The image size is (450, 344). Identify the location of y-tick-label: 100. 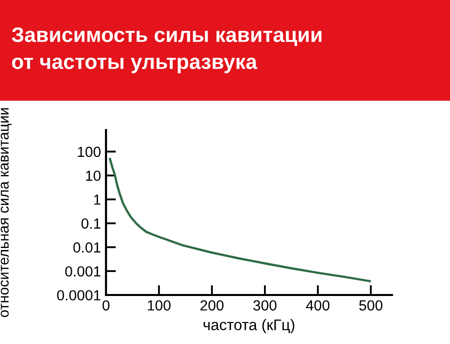
(89, 152).